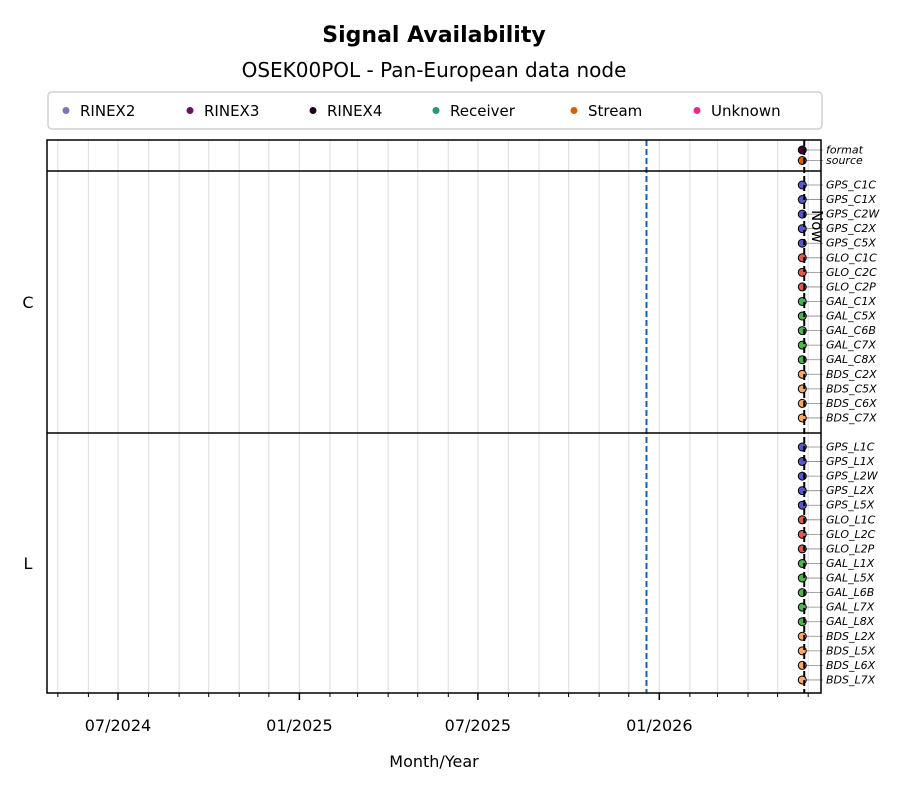 This screenshot has width=914, height=793. What do you see at coordinates (483, 111) in the screenshot?
I see `legend-label: Receiver` at bounding box center [483, 111].